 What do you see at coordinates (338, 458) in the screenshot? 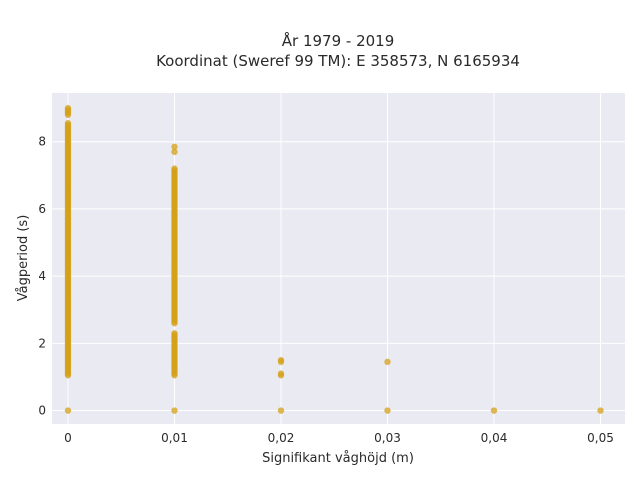
I see `x-axis-label: Signifikant våghöjd (m)` at bounding box center [338, 458].